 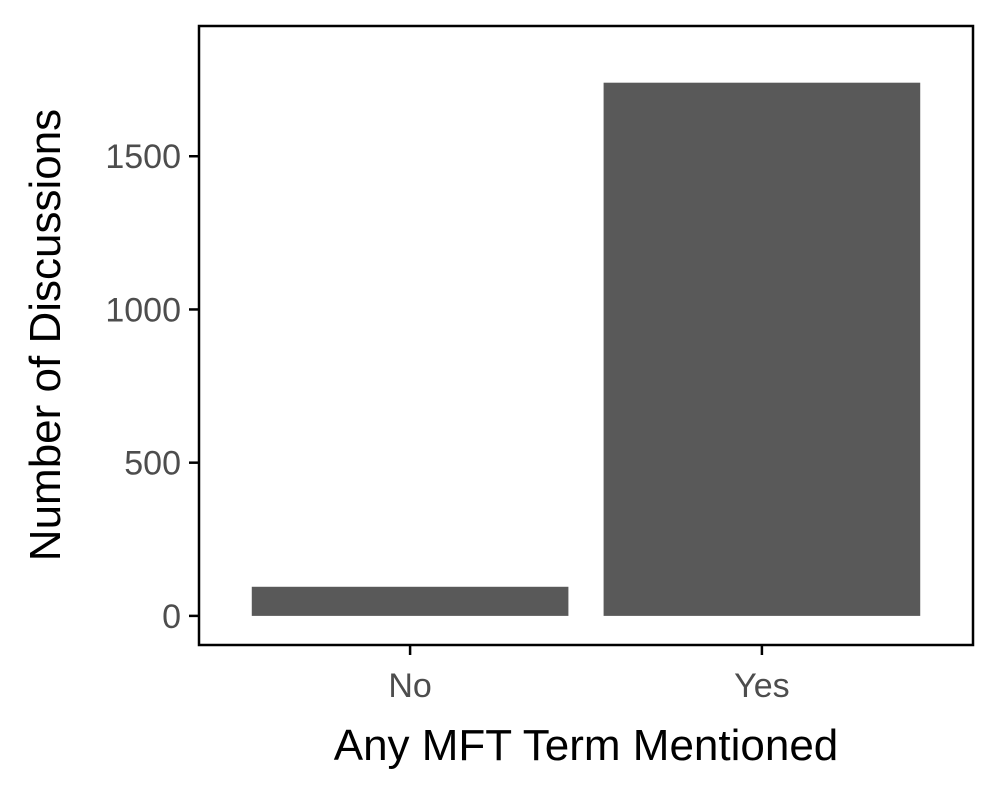 What do you see at coordinates (152, 464) in the screenshot?
I see `y-tick-label: 500` at bounding box center [152, 464].